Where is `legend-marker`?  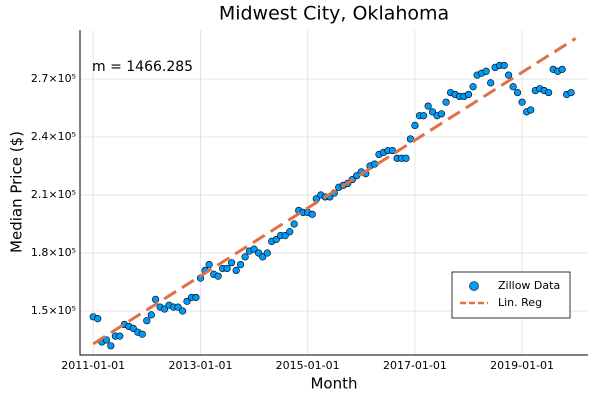
legend-marker is located at coordinates (474, 286).